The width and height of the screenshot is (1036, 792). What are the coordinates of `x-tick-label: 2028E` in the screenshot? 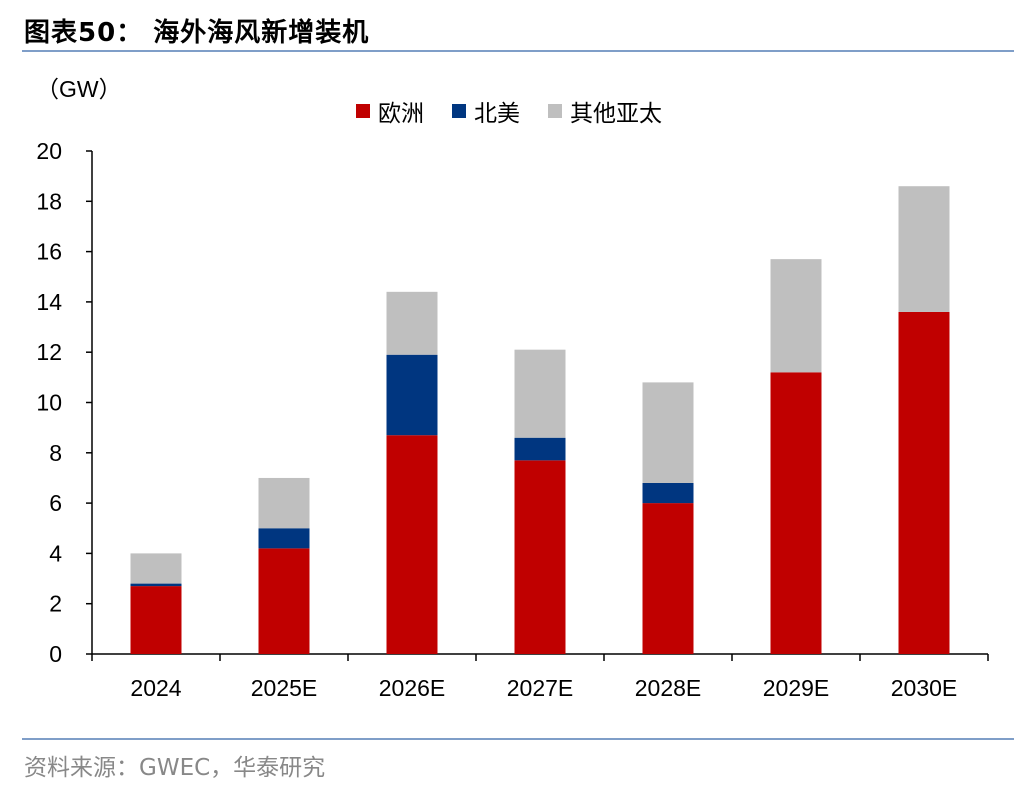 It's located at (668, 688).